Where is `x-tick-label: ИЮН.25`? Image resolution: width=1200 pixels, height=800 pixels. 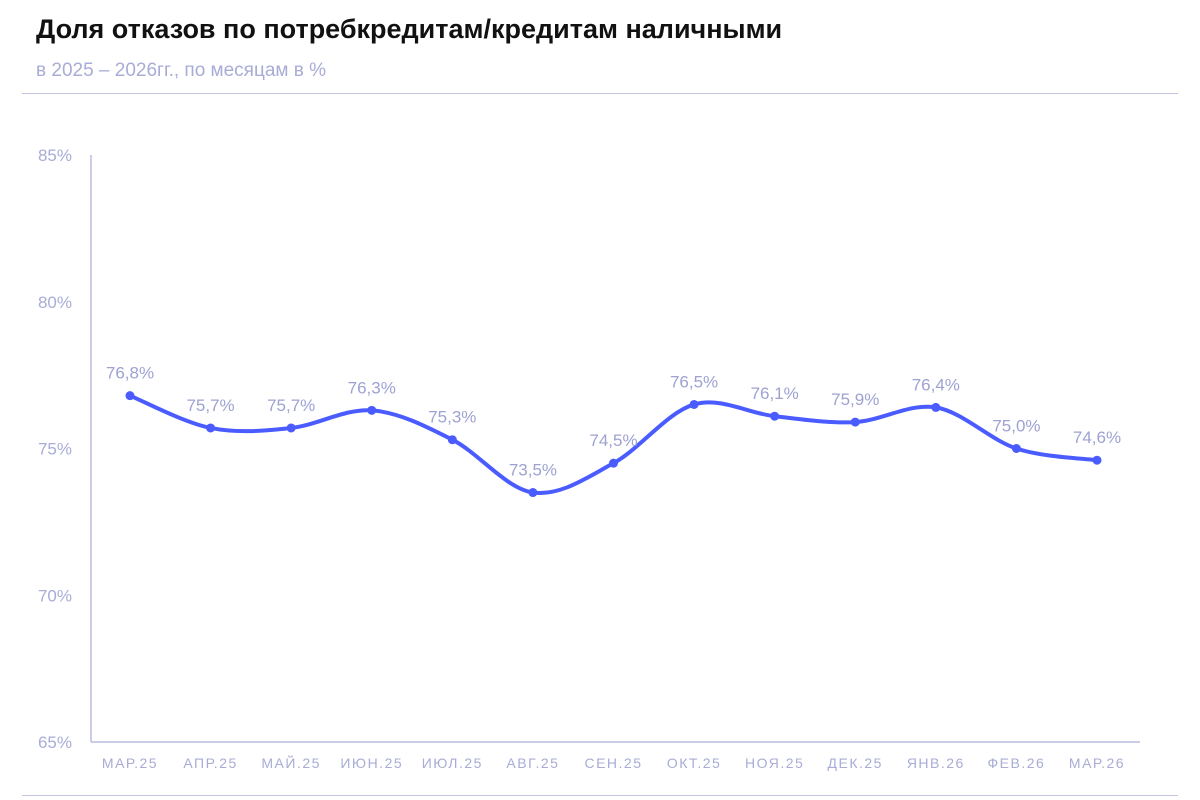
x-tick-label: ИЮН.25 is located at coordinates (371, 763).